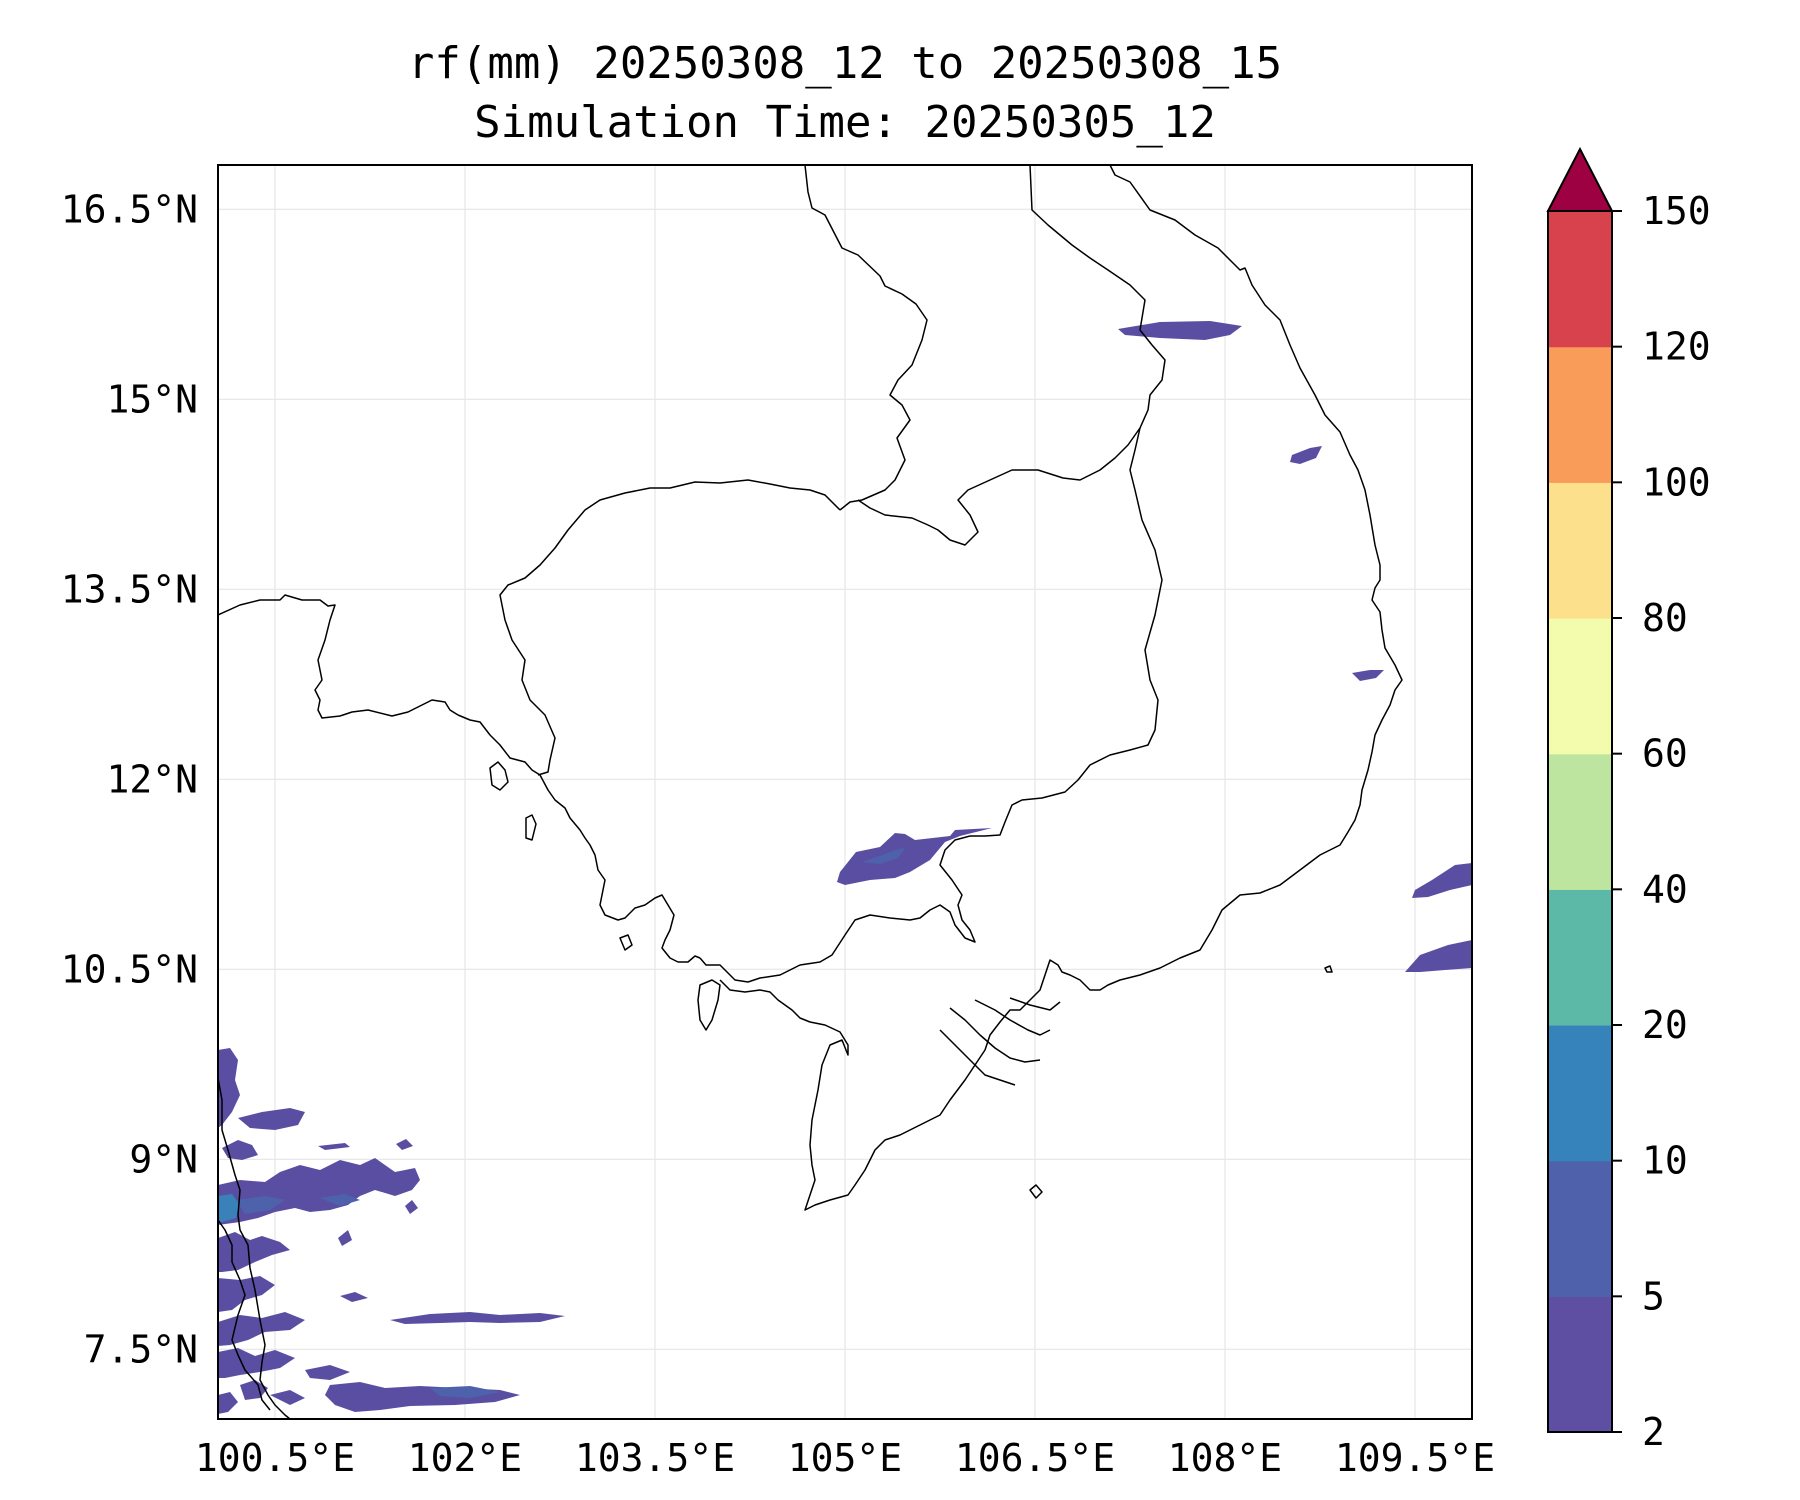 The height and width of the screenshot is (1500, 1800). What do you see at coordinates (275, 1458) in the screenshot?
I see `x-tick-label: 100.5°E` at bounding box center [275, 1458].